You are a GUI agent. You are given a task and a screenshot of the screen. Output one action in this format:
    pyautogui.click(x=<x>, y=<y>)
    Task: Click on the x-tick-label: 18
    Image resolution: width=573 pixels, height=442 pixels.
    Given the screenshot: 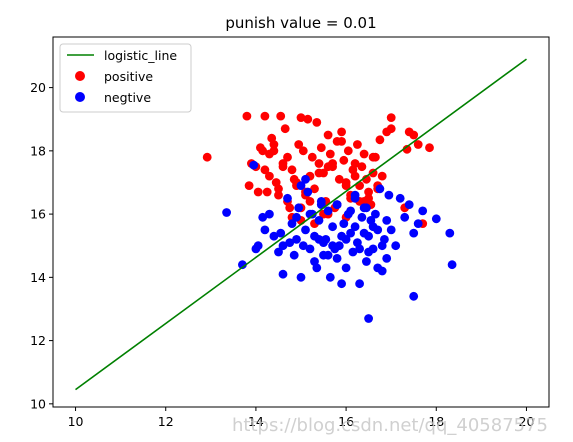 What is the action you would take?
    pyautogui.click(x=436, y=421)
    